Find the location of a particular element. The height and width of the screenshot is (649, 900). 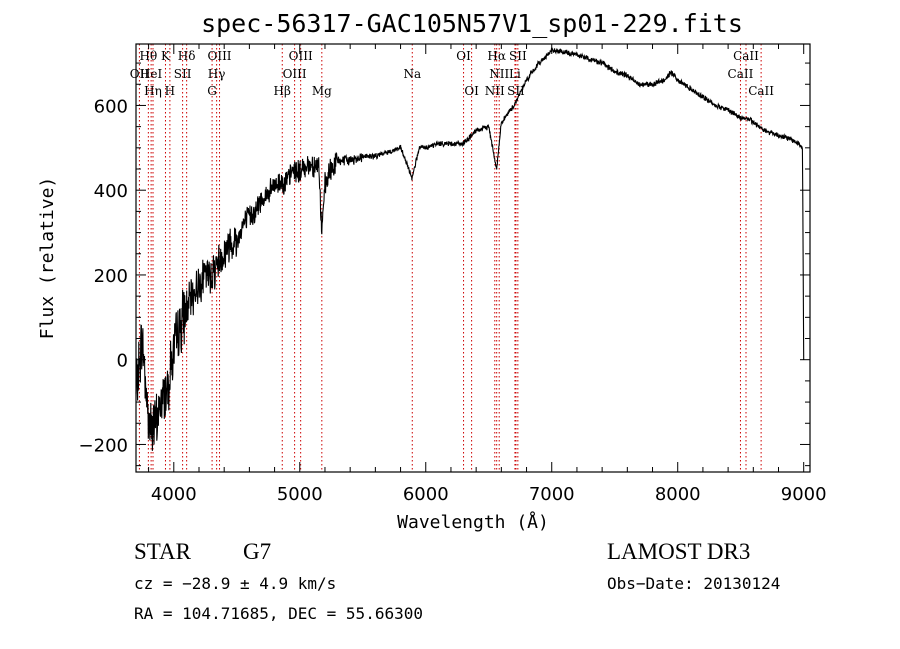

chart-title: spec-56317-GAC105N57V1_sp01-229.fits is located at coordinates (472, 23).